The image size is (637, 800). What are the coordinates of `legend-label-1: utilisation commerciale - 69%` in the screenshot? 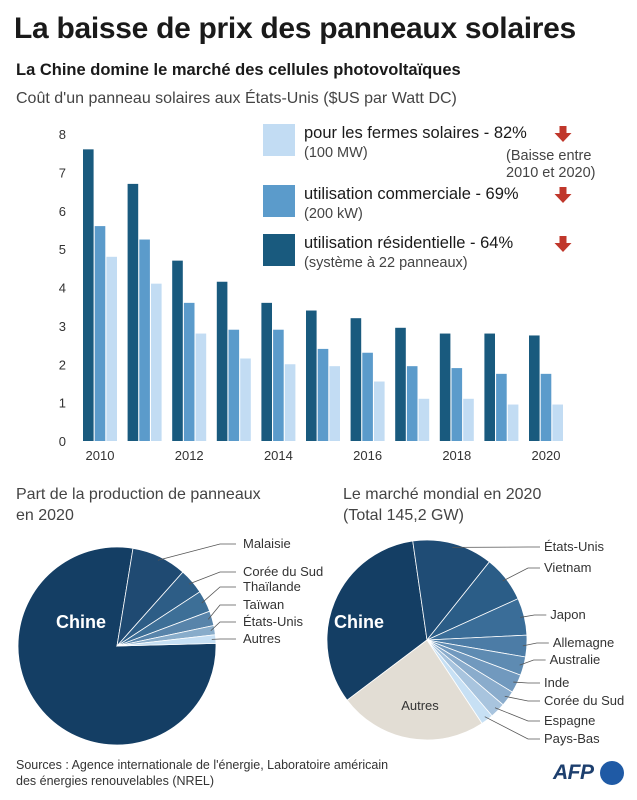 It's located at (411, 194).